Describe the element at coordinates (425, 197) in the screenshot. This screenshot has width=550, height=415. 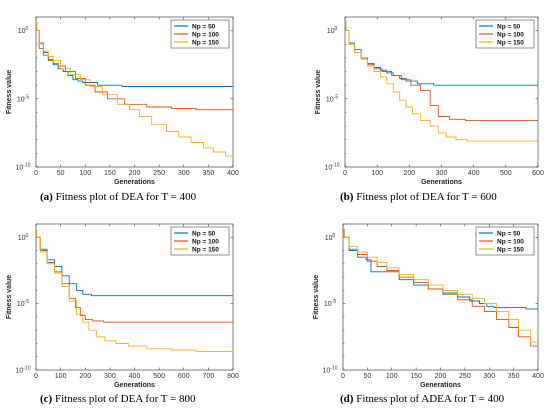
I see `caption-text: Fitness plot of DEA for T = 600` at that location.